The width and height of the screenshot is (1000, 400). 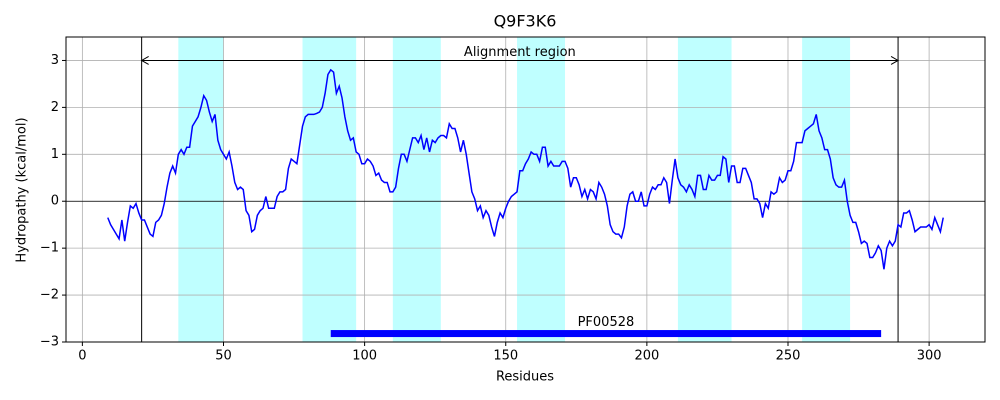 I want to click on domain-label: PF00528, so click(x=606, y=322).